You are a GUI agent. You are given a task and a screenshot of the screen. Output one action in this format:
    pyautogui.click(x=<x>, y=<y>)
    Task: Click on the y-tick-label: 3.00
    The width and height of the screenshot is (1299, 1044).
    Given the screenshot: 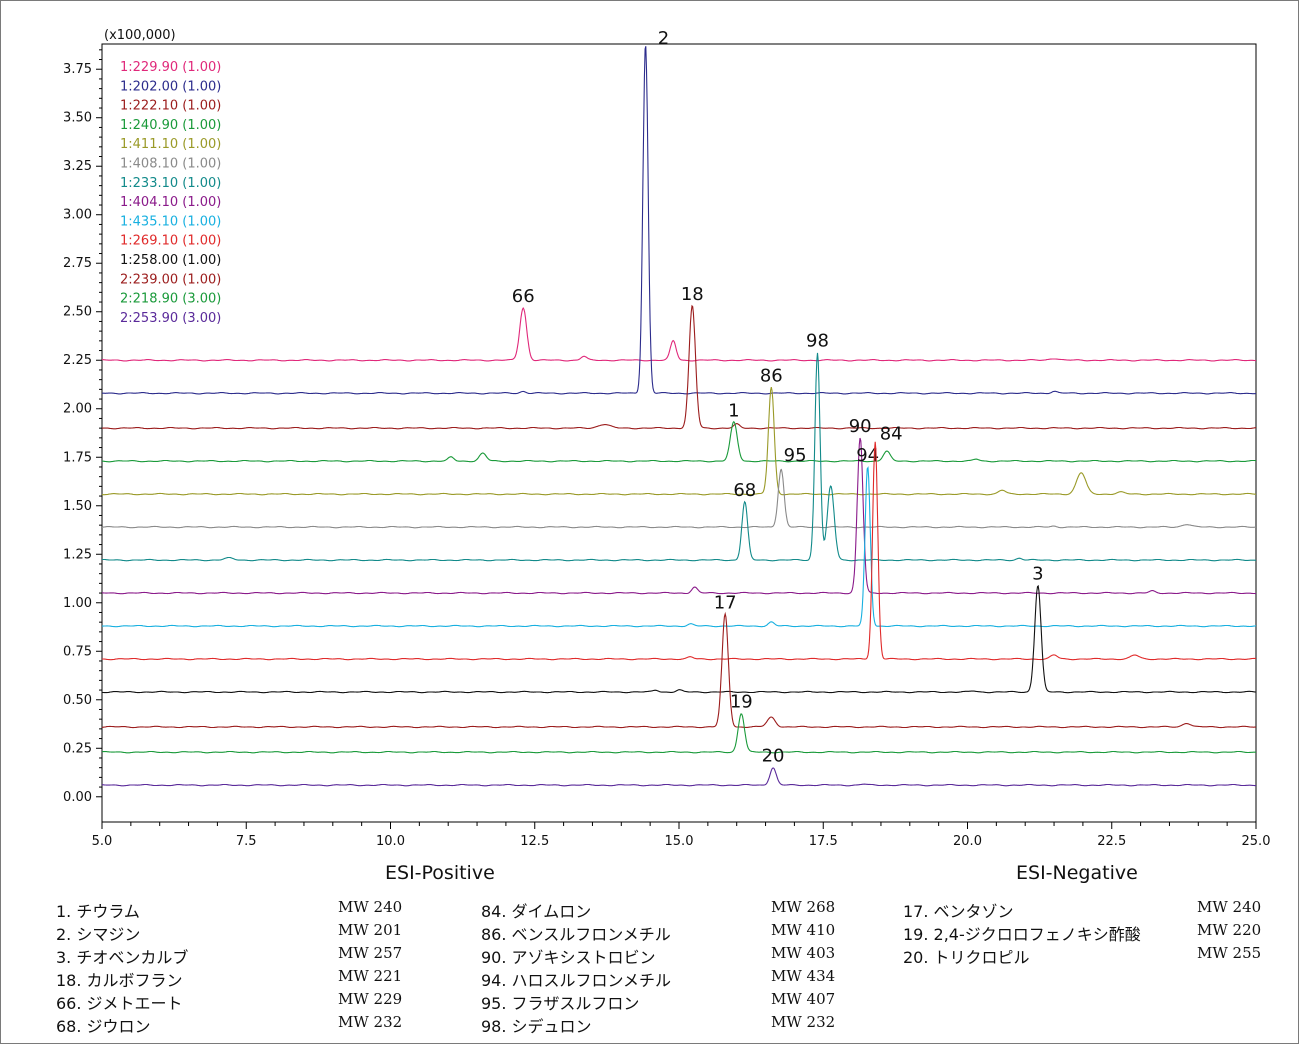 What is the action you would take?
    pyautogui.click(x=77, y=215)
    